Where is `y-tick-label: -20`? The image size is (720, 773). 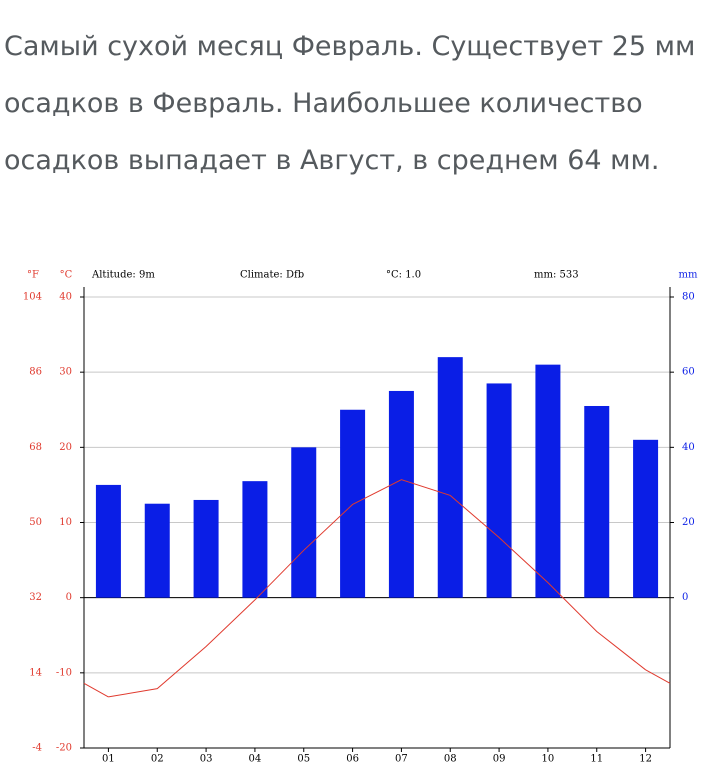
y-tick-label: -20 is located at coordinates (64, 748).